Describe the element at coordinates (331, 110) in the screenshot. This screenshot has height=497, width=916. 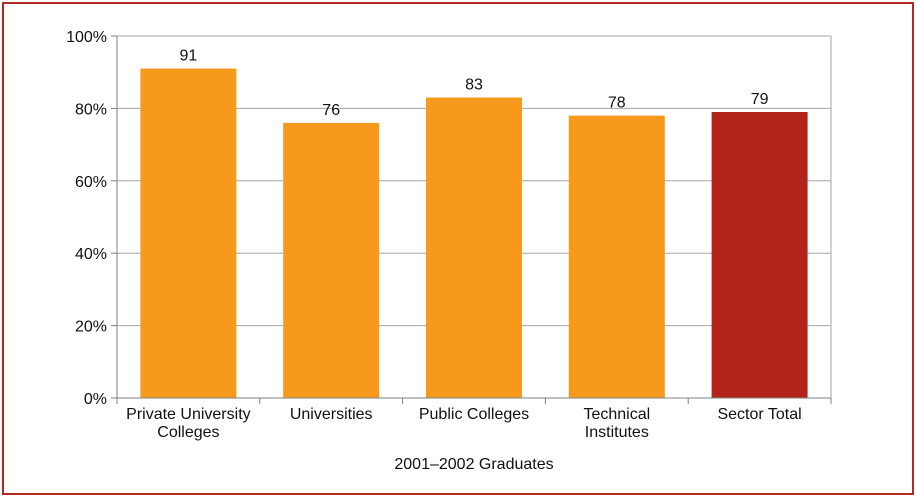
I see `data-label: 76` at that location.